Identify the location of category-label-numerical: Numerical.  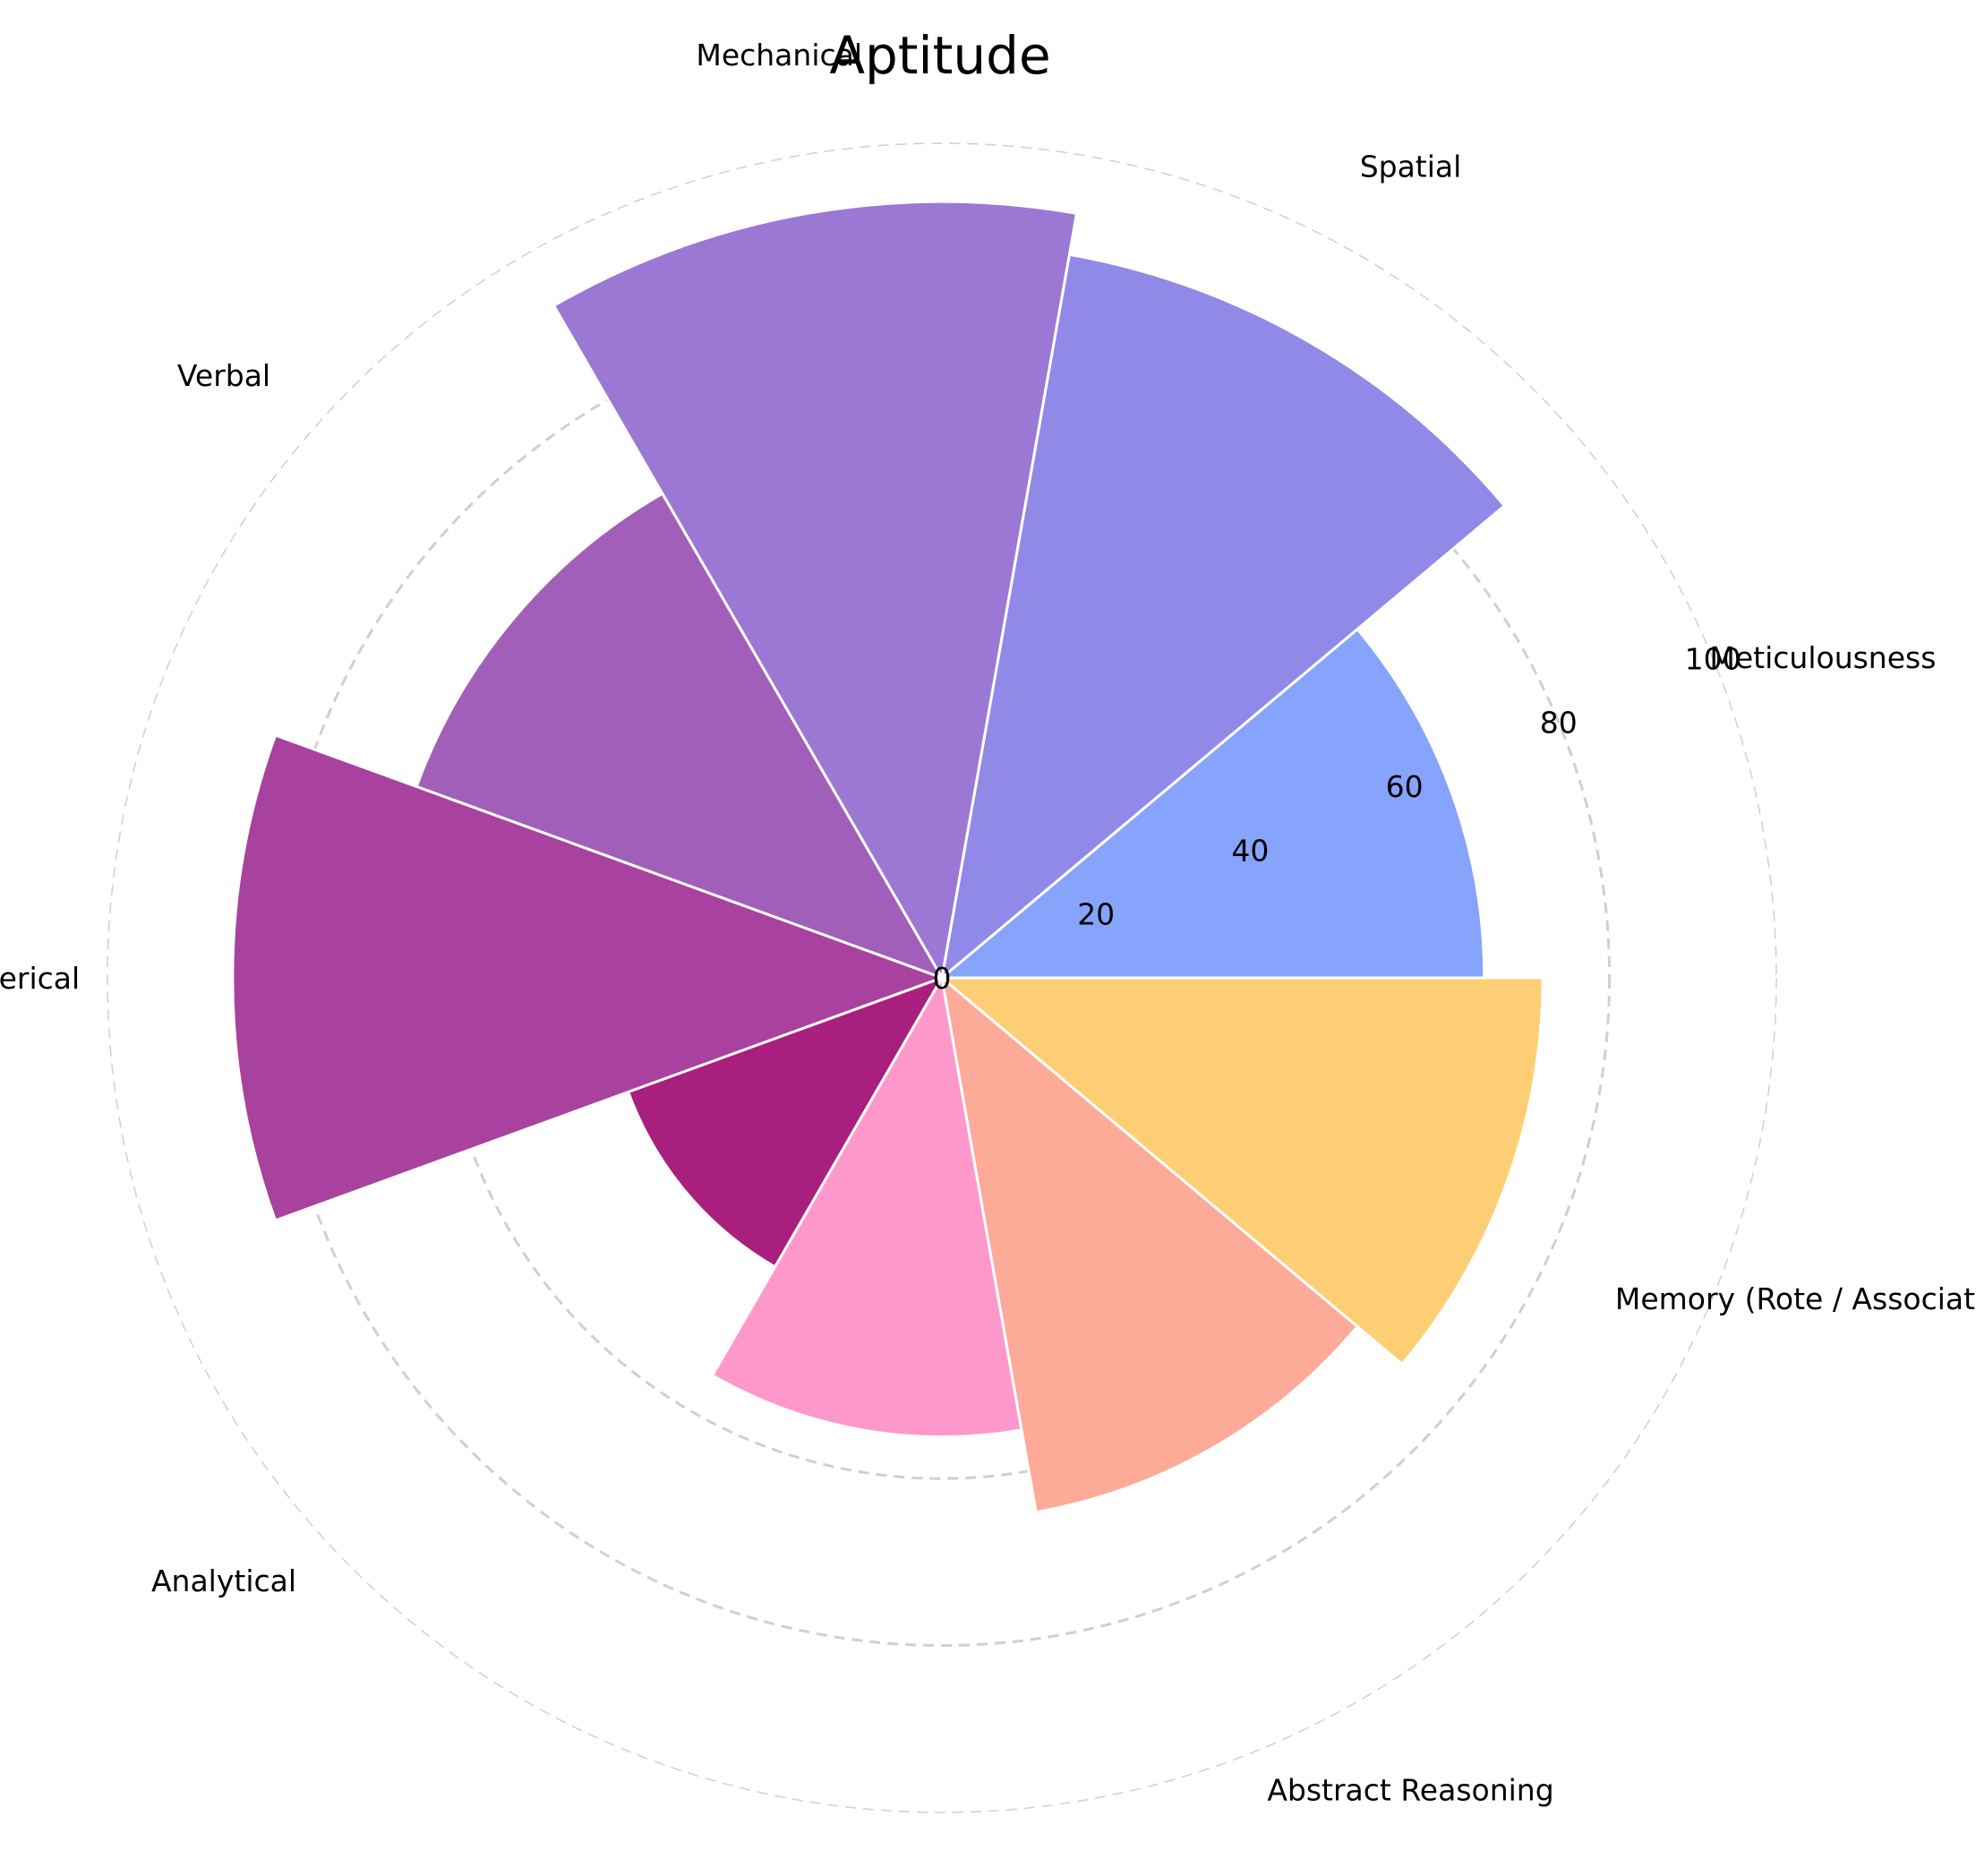
(40, 978).